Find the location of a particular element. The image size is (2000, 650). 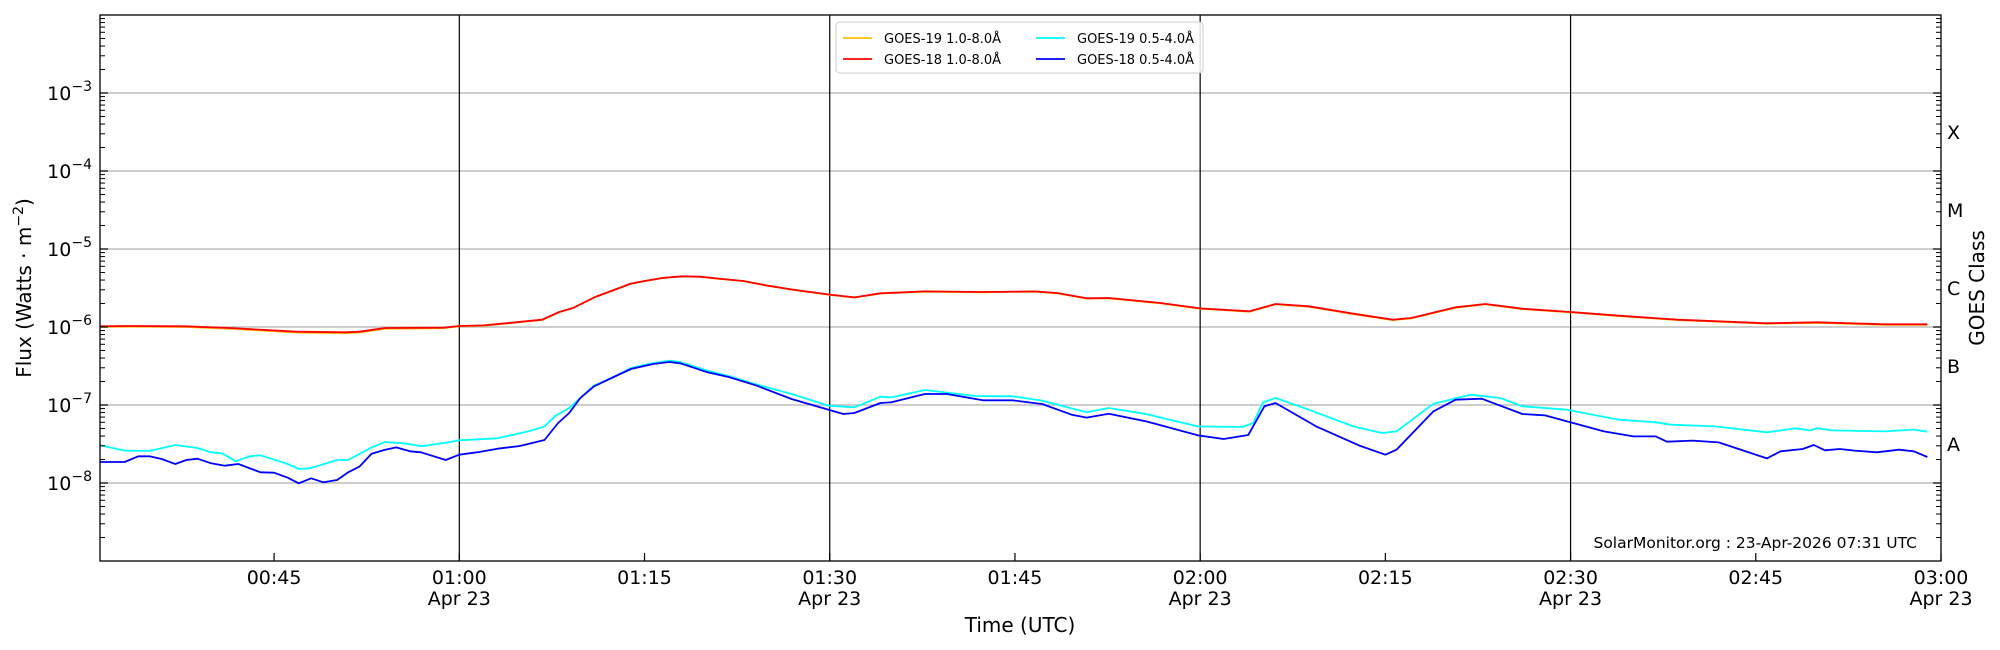

y-axis-label-text: Flux (Watts · m is located at coordinates (24, 302).